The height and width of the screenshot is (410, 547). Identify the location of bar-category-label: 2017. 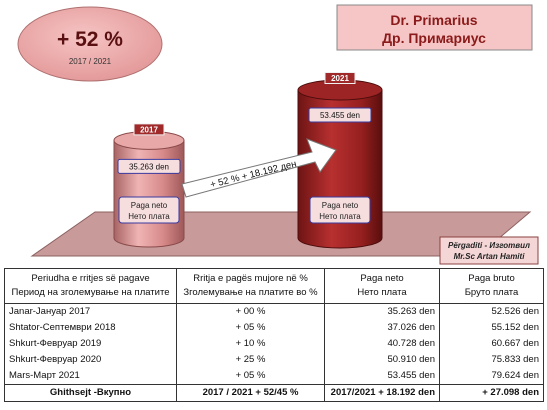
(149, 129).